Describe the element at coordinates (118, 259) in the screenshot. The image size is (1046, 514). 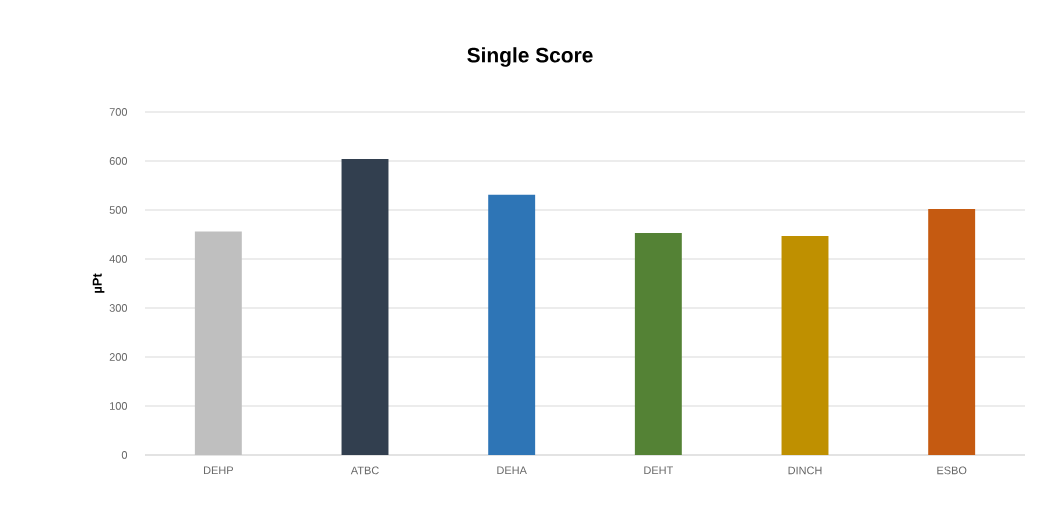
I see `y-tick-label: 400` at that location.